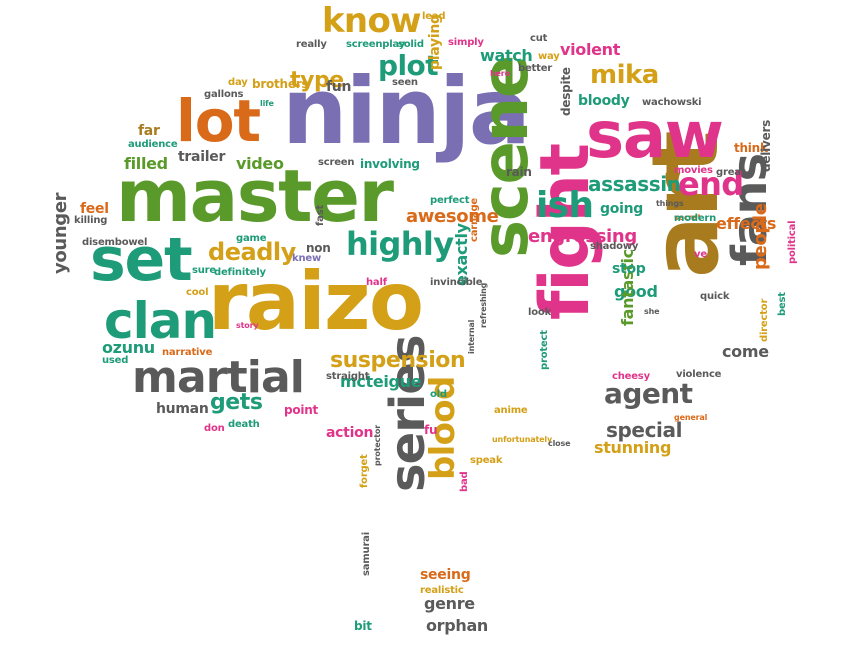 Image resolution: width=864 pixels, height=648 pixels. What do you see at coordinates (252, 252) in the screenshot?
I see `cloud-word-deadly: deadly` at bounding box center [252, 252].